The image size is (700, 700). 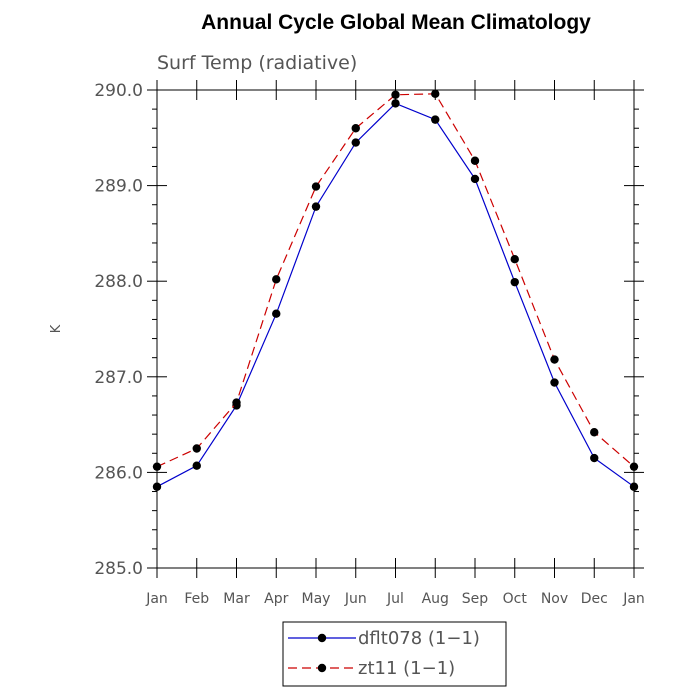 I want to click on legend-box, so click(x=394, y=654).